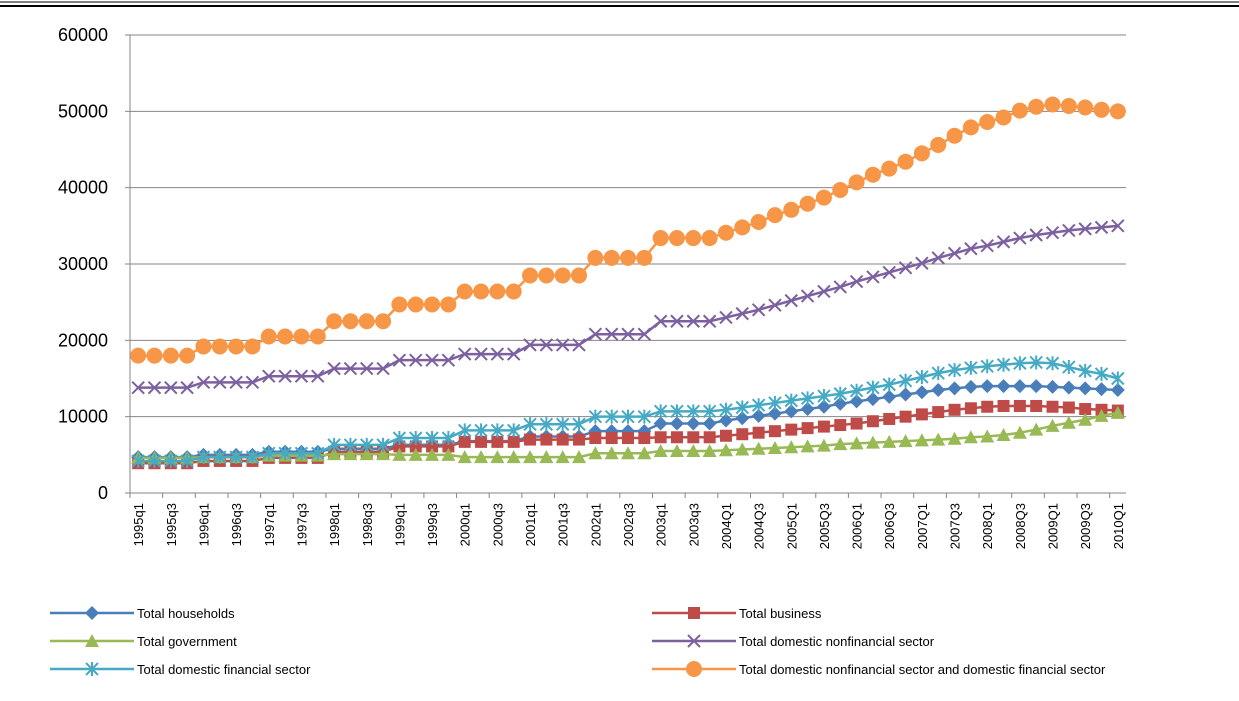 The width and height of the screenshot is (1239, 701). I want to click on series, so click(628, 411).